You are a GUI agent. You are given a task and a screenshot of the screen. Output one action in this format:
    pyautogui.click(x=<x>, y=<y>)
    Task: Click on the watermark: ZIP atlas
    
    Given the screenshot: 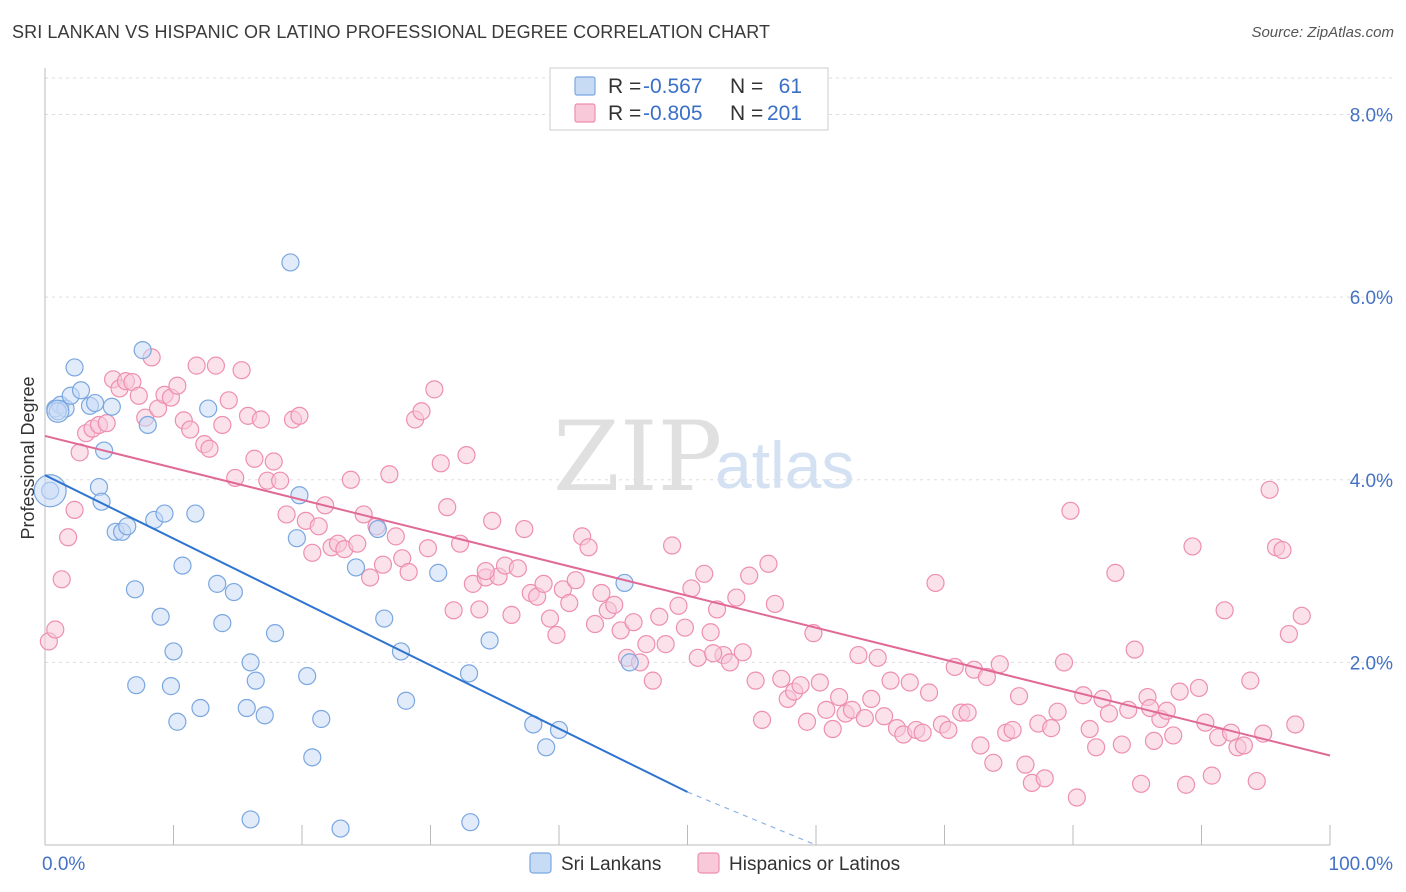 What is the action you would take?
    pyautogui.click(x=703, y=457)
    